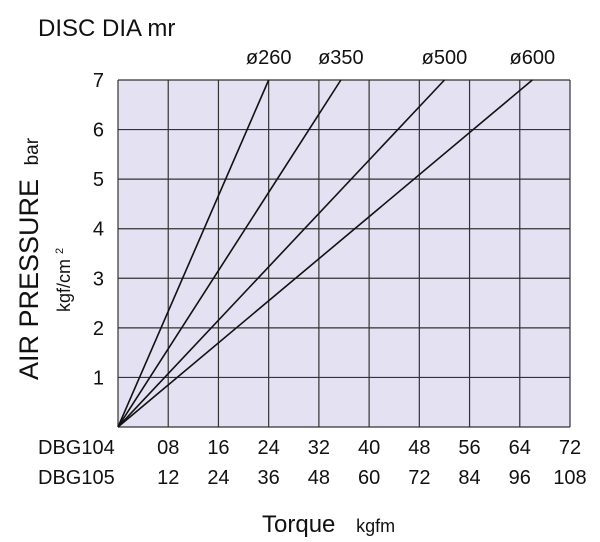 This screenshot has height=542, width=600. I want to click on x-tick-label: 56, so click(469, 448).